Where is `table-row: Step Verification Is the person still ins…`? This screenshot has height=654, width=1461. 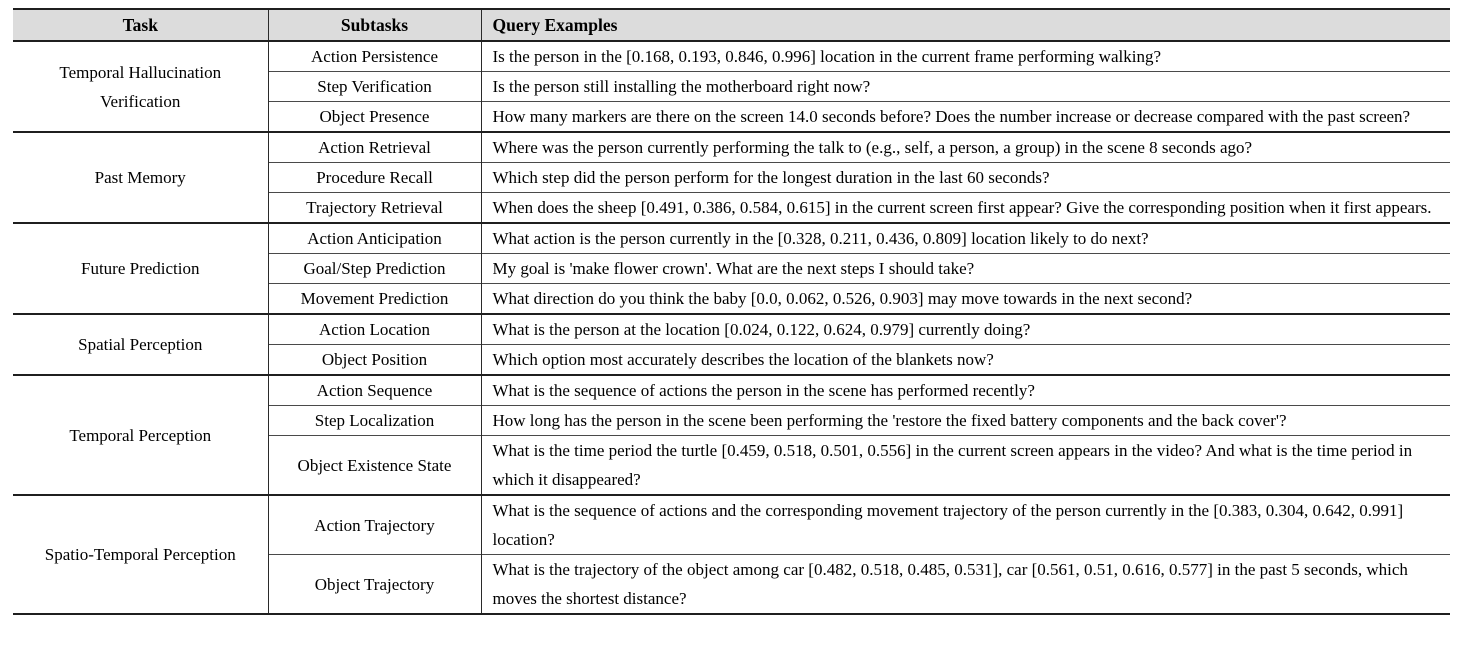
table-row: Step Verification Is the person still ins… is located at coordinates (731, 86).